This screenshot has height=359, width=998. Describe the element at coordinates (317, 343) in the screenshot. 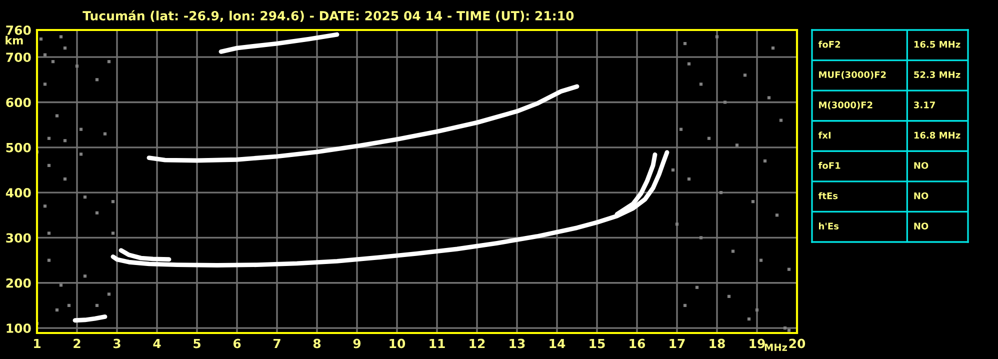

I see `x-tick-label: 8` at that location.